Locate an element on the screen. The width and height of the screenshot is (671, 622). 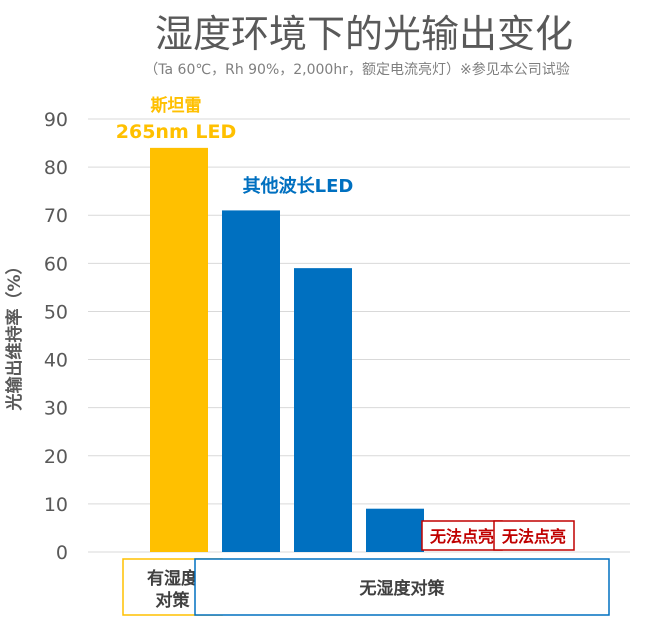
y-tick-label: 10 is located at coordinates (56, 505).